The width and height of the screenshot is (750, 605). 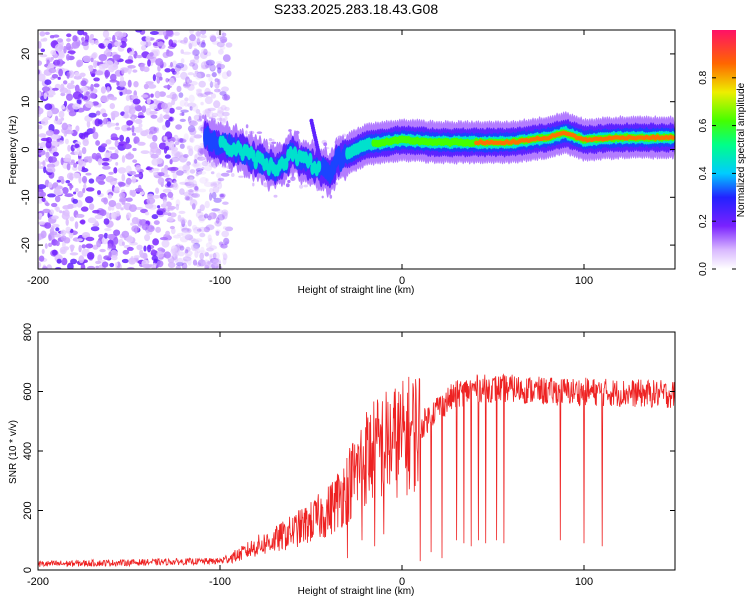 What do you see at coordinates (724, 149) in the screenshot?
I see `colorbar-gradient` at bounding box center [724, 149].